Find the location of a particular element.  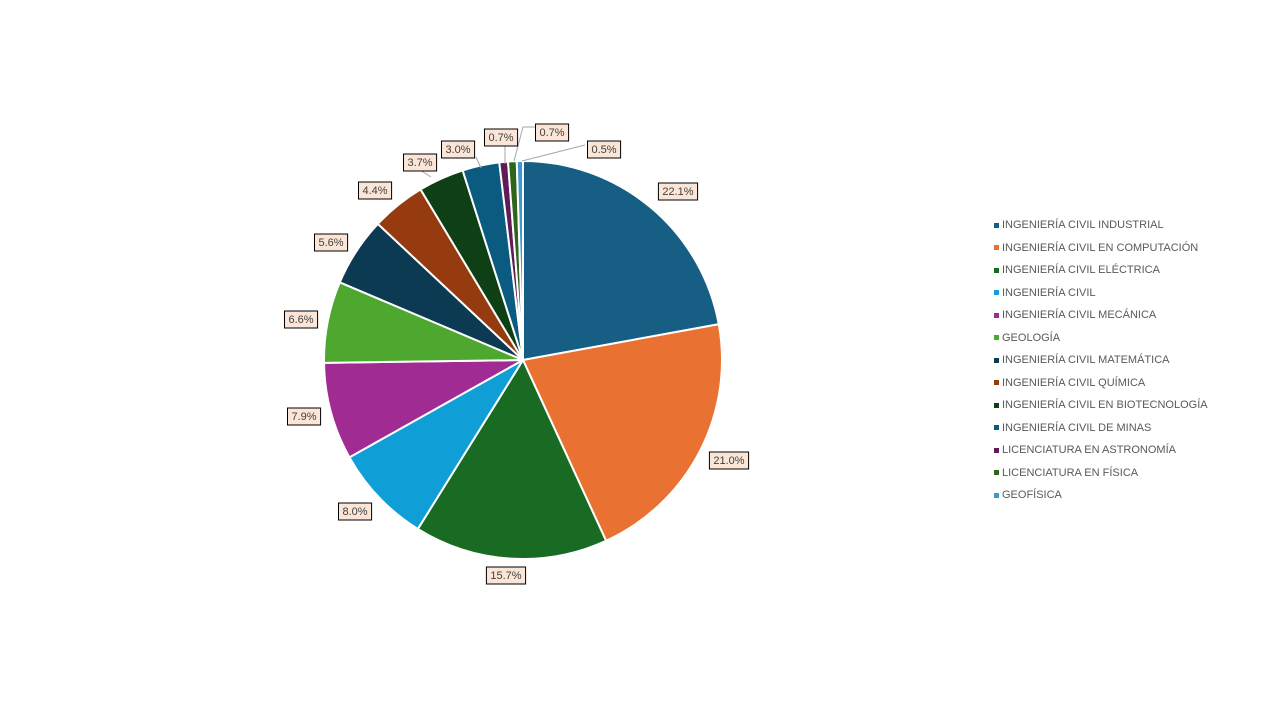

data-label: 5.6% is located at coordinates (331, 242).